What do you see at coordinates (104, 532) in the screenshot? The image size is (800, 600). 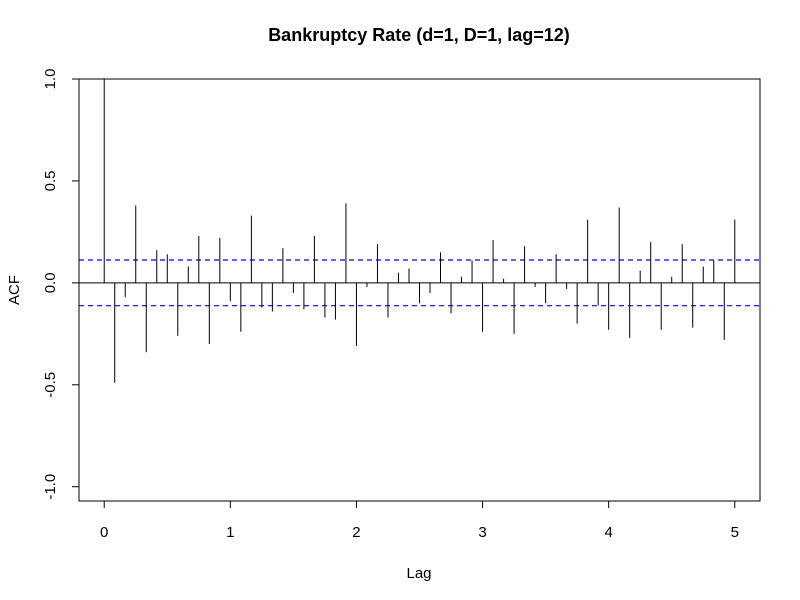 I see `x-tick-label: 0` at bounding box center [104, 532].